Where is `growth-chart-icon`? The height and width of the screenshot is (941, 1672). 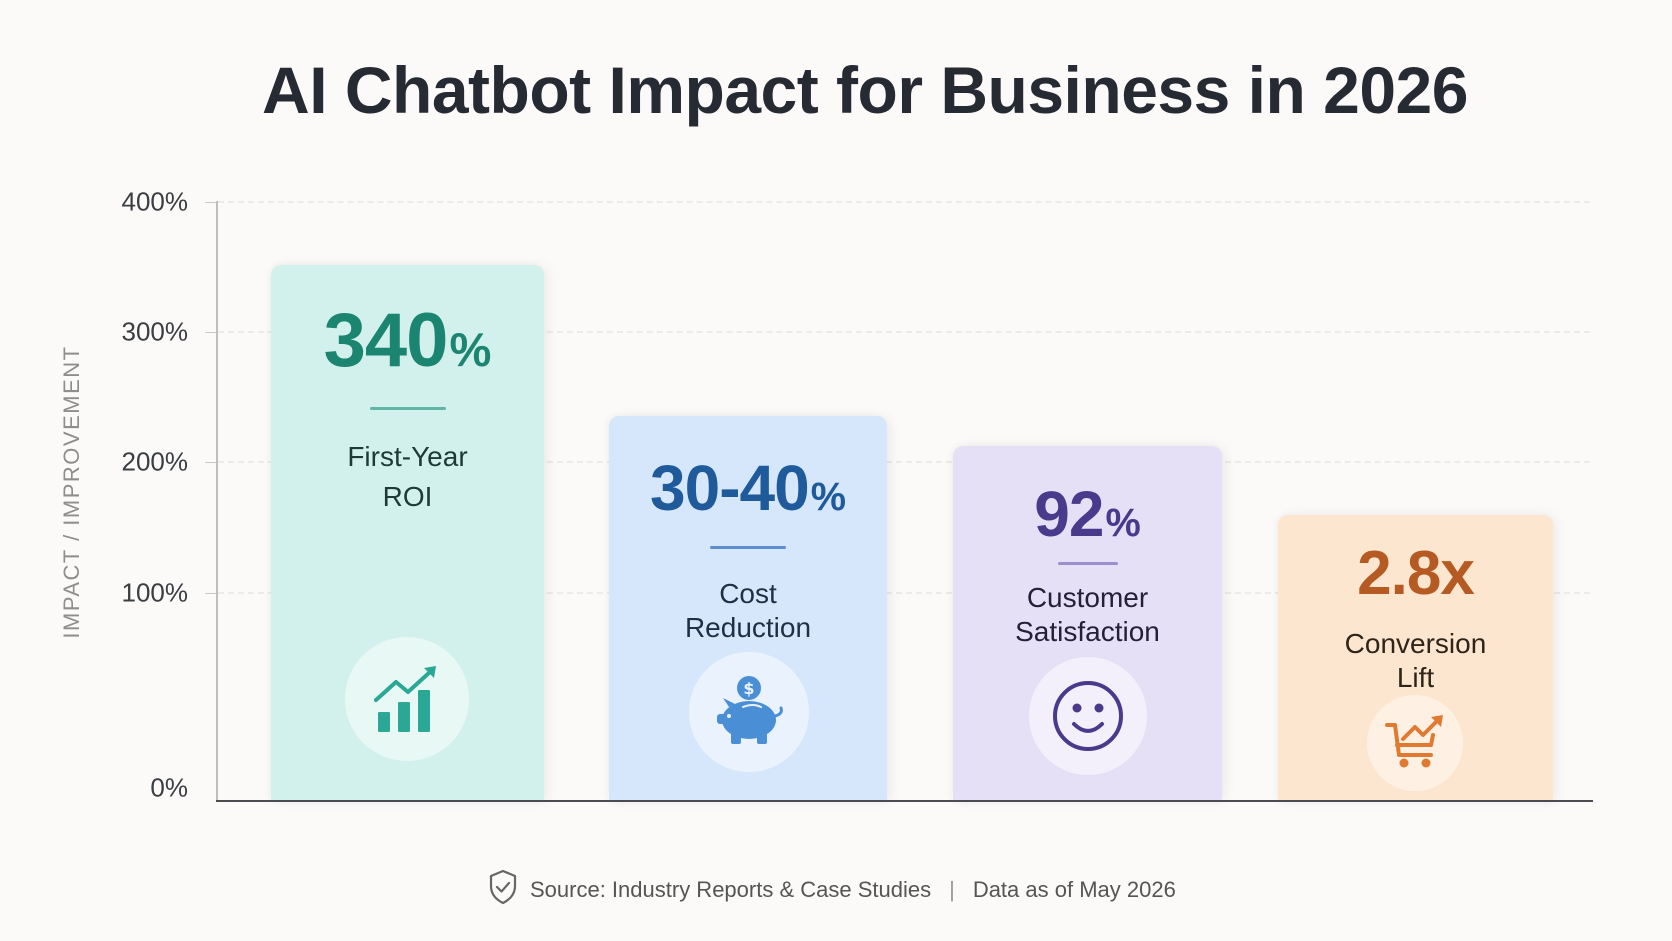 growth-chart-icon is located at coordinates (407, 699).